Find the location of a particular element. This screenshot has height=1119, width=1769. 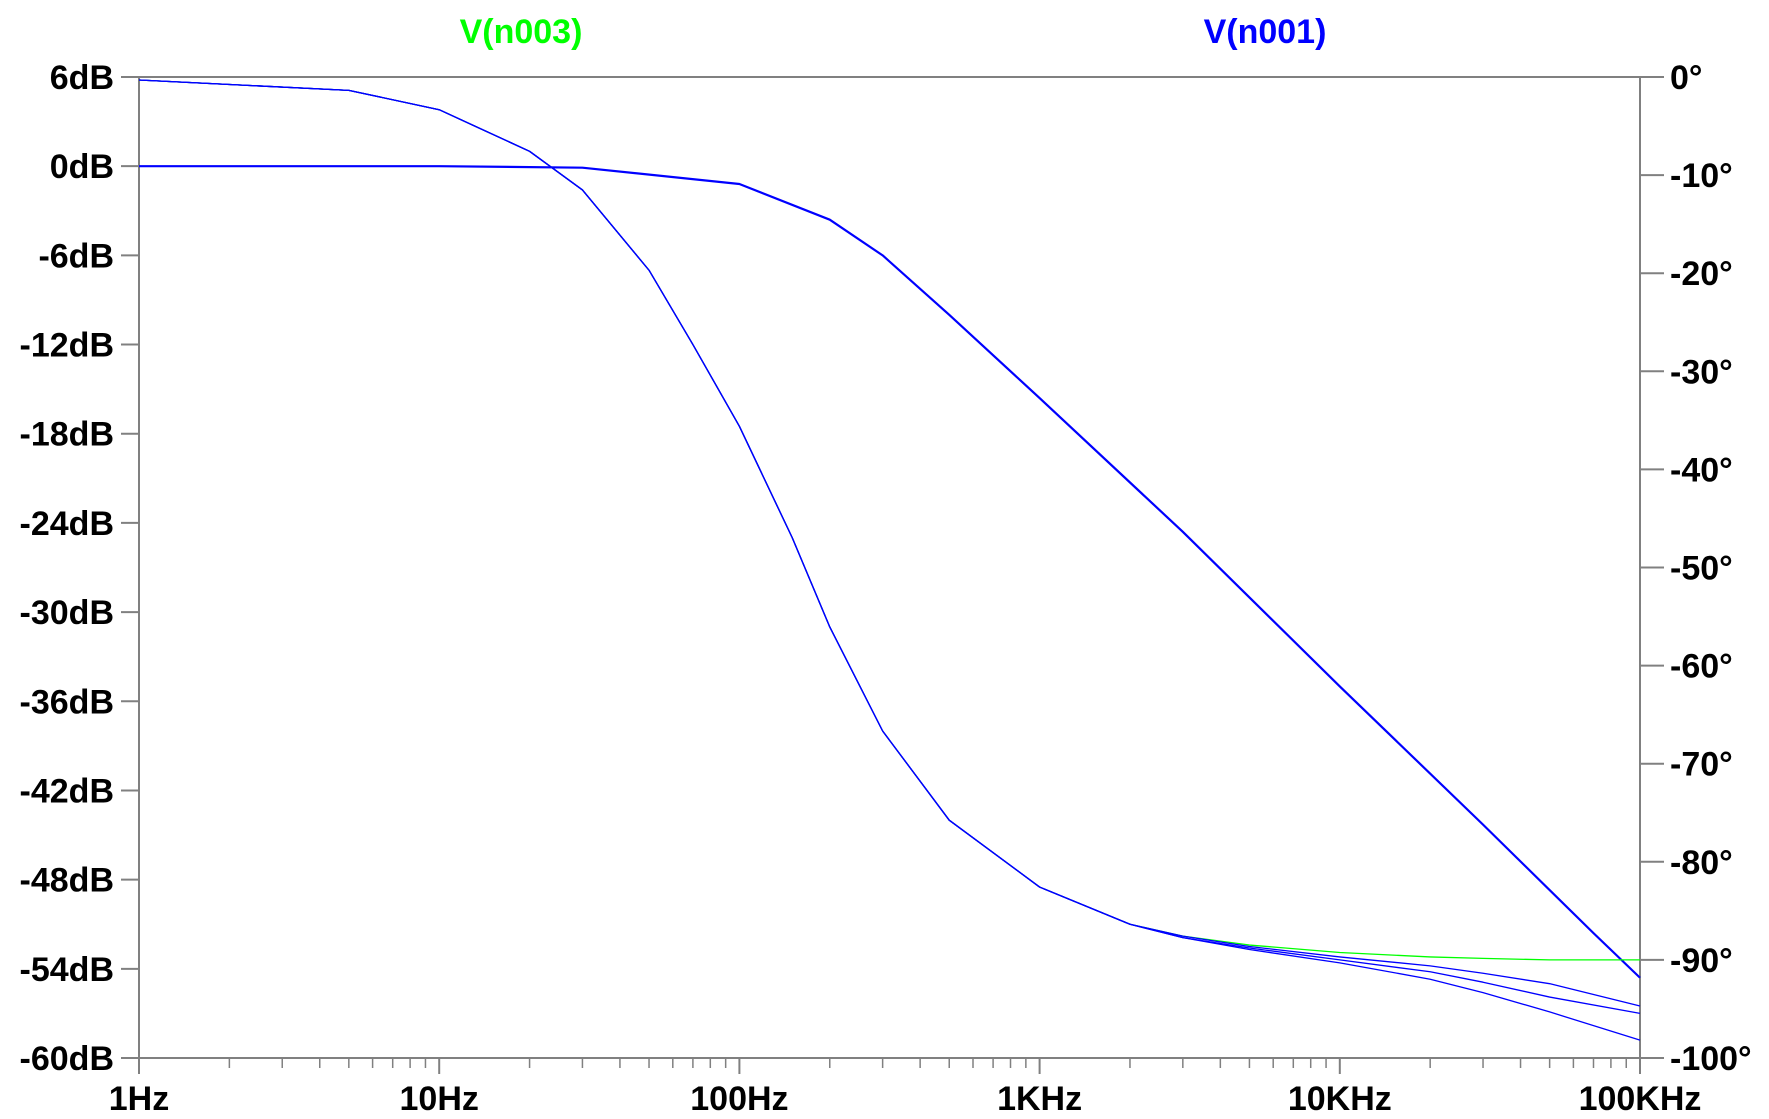

right-tick-label: -100° is located at coordinates (1711, 1059).